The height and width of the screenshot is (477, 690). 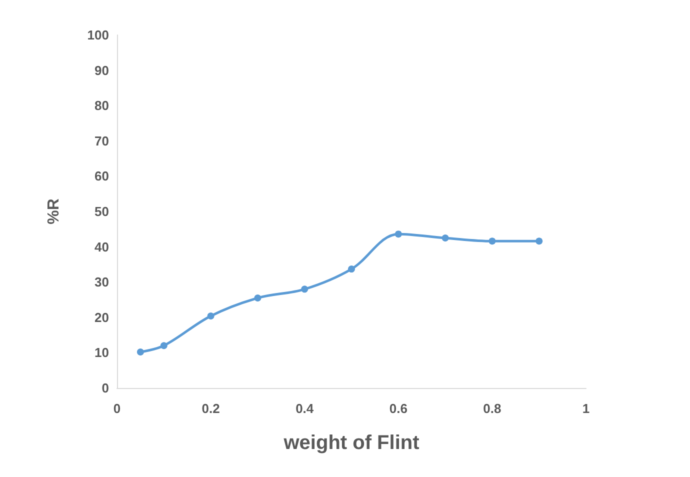 What do you see at coordinates (117, 408) in the screenshot?
I see `x-tick-label: 0` at bounding box center [117, 408].